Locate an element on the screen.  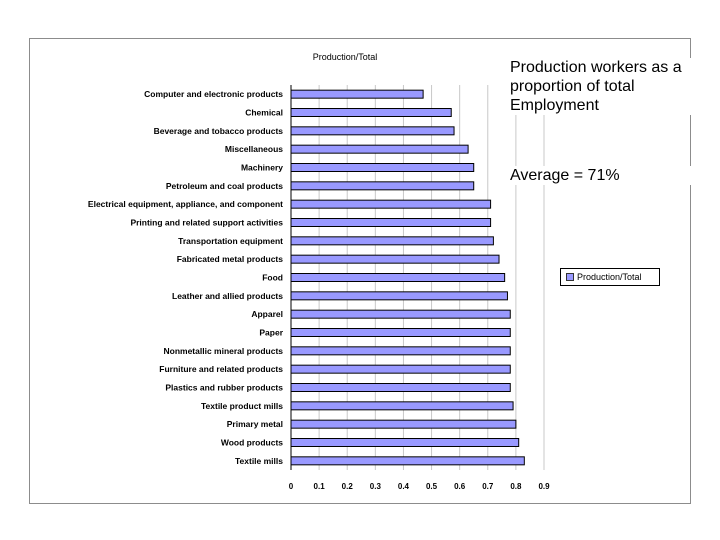
x-tick-label: 0.8 is located at coordinates (516, 486).